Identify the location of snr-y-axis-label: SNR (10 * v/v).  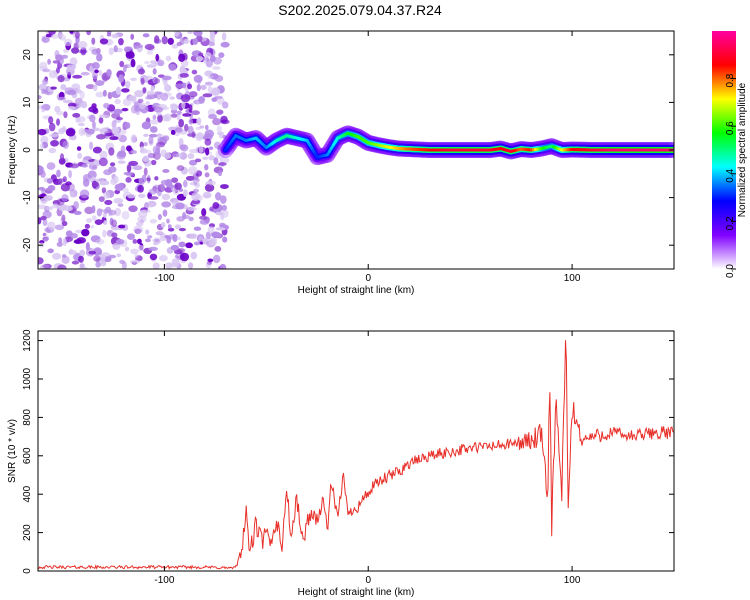
(12, 451).